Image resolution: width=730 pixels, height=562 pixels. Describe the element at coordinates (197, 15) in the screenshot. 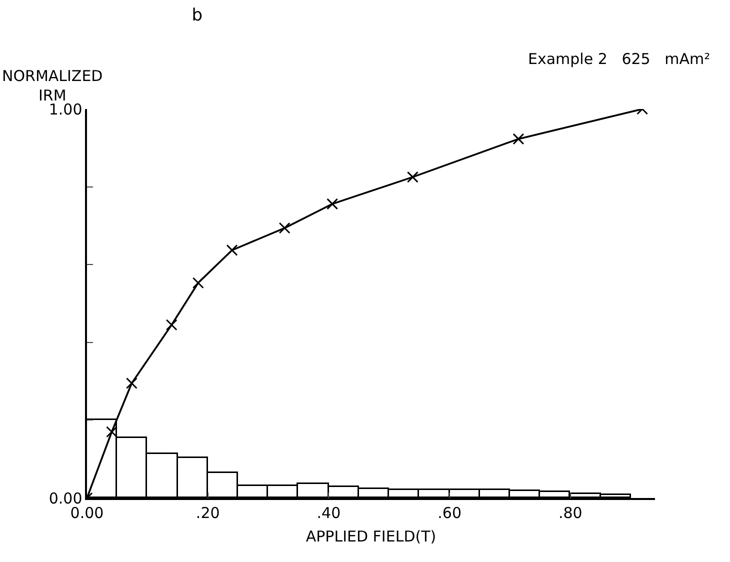

I see `chart-title: b` at that location.